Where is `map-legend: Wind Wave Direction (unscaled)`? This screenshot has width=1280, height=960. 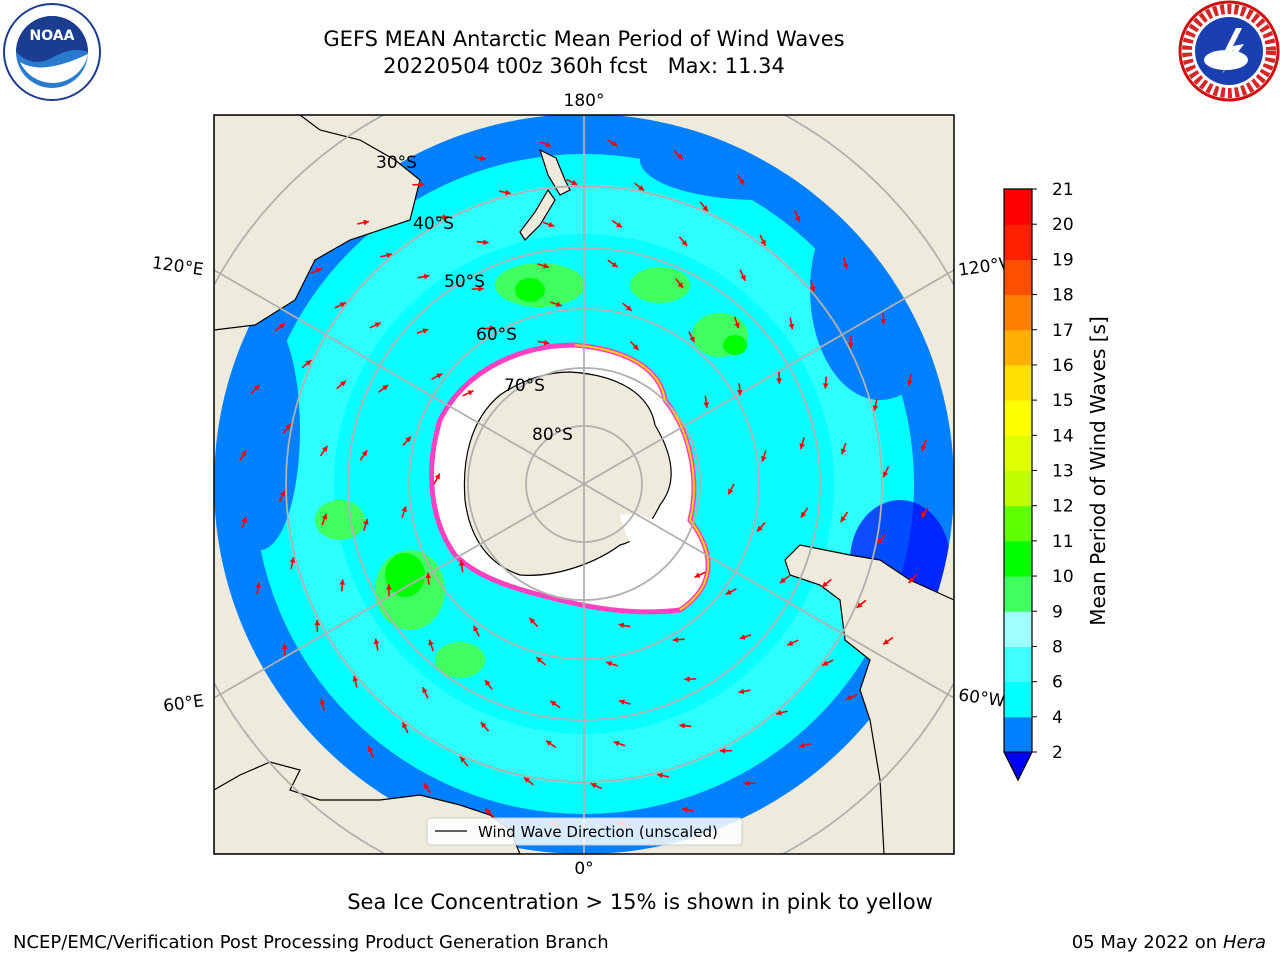
map-legend: Wind Wave Direction (unscaled) is located at coordinates (584, 831).